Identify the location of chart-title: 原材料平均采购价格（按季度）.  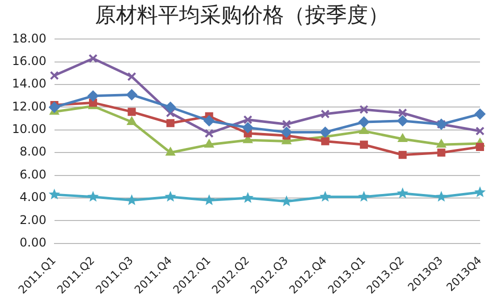
(242, 15).